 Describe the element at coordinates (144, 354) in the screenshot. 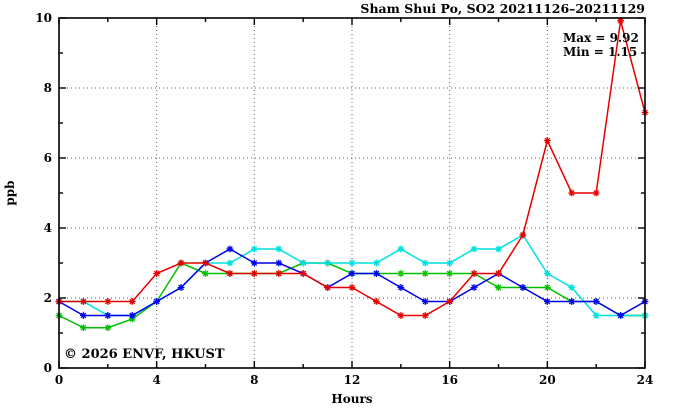

I see `watermark: © 2026 ENVF, HKUST` at that location.